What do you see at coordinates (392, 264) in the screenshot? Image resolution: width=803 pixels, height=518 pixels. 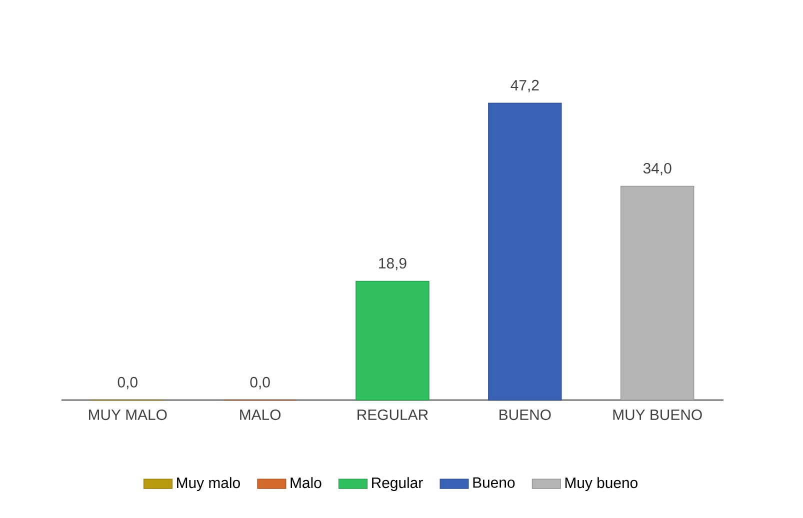 I see `data-label: 18,9` at bounding box center [392, 264].